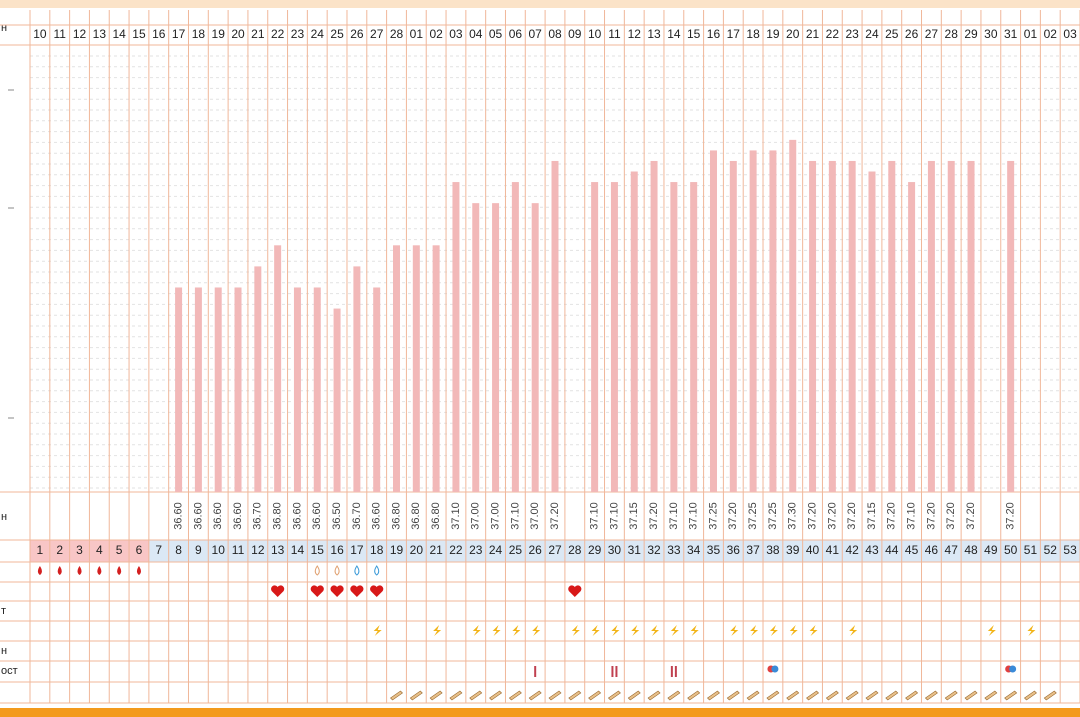 The image size is (1080, 717). What do you see at coordinates (540, 712) in the screenshot?
I see `bottom-strip` at bounding box center [540, 712].